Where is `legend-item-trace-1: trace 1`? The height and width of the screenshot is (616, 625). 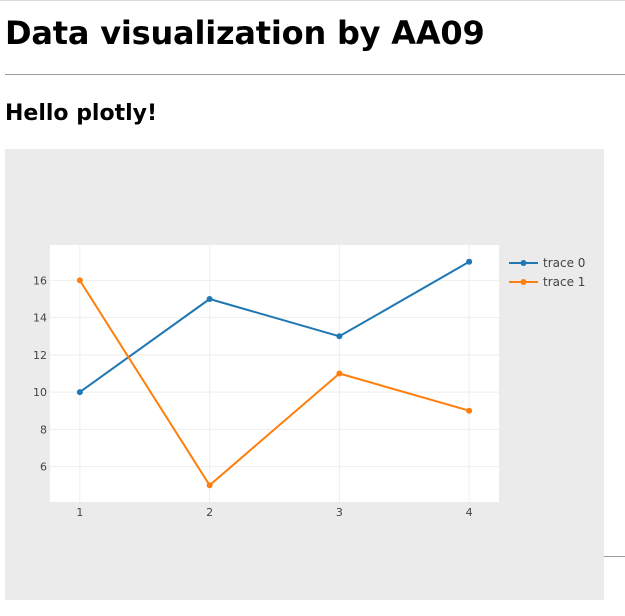
legend-item-trace-1: trace 1 is located at coordinates (547, 282).